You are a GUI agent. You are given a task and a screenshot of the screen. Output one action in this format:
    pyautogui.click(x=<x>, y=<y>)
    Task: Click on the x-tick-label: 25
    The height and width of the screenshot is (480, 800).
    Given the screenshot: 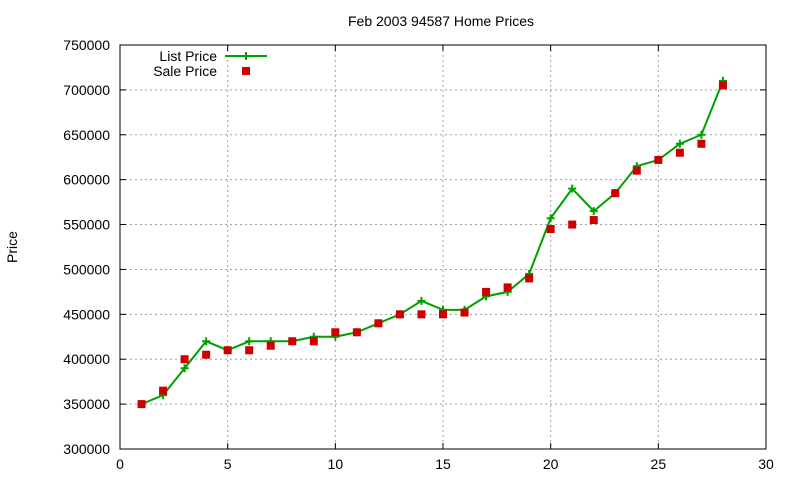 What is the action you would take?
    pyautogui.click(x=659, y=464)
    